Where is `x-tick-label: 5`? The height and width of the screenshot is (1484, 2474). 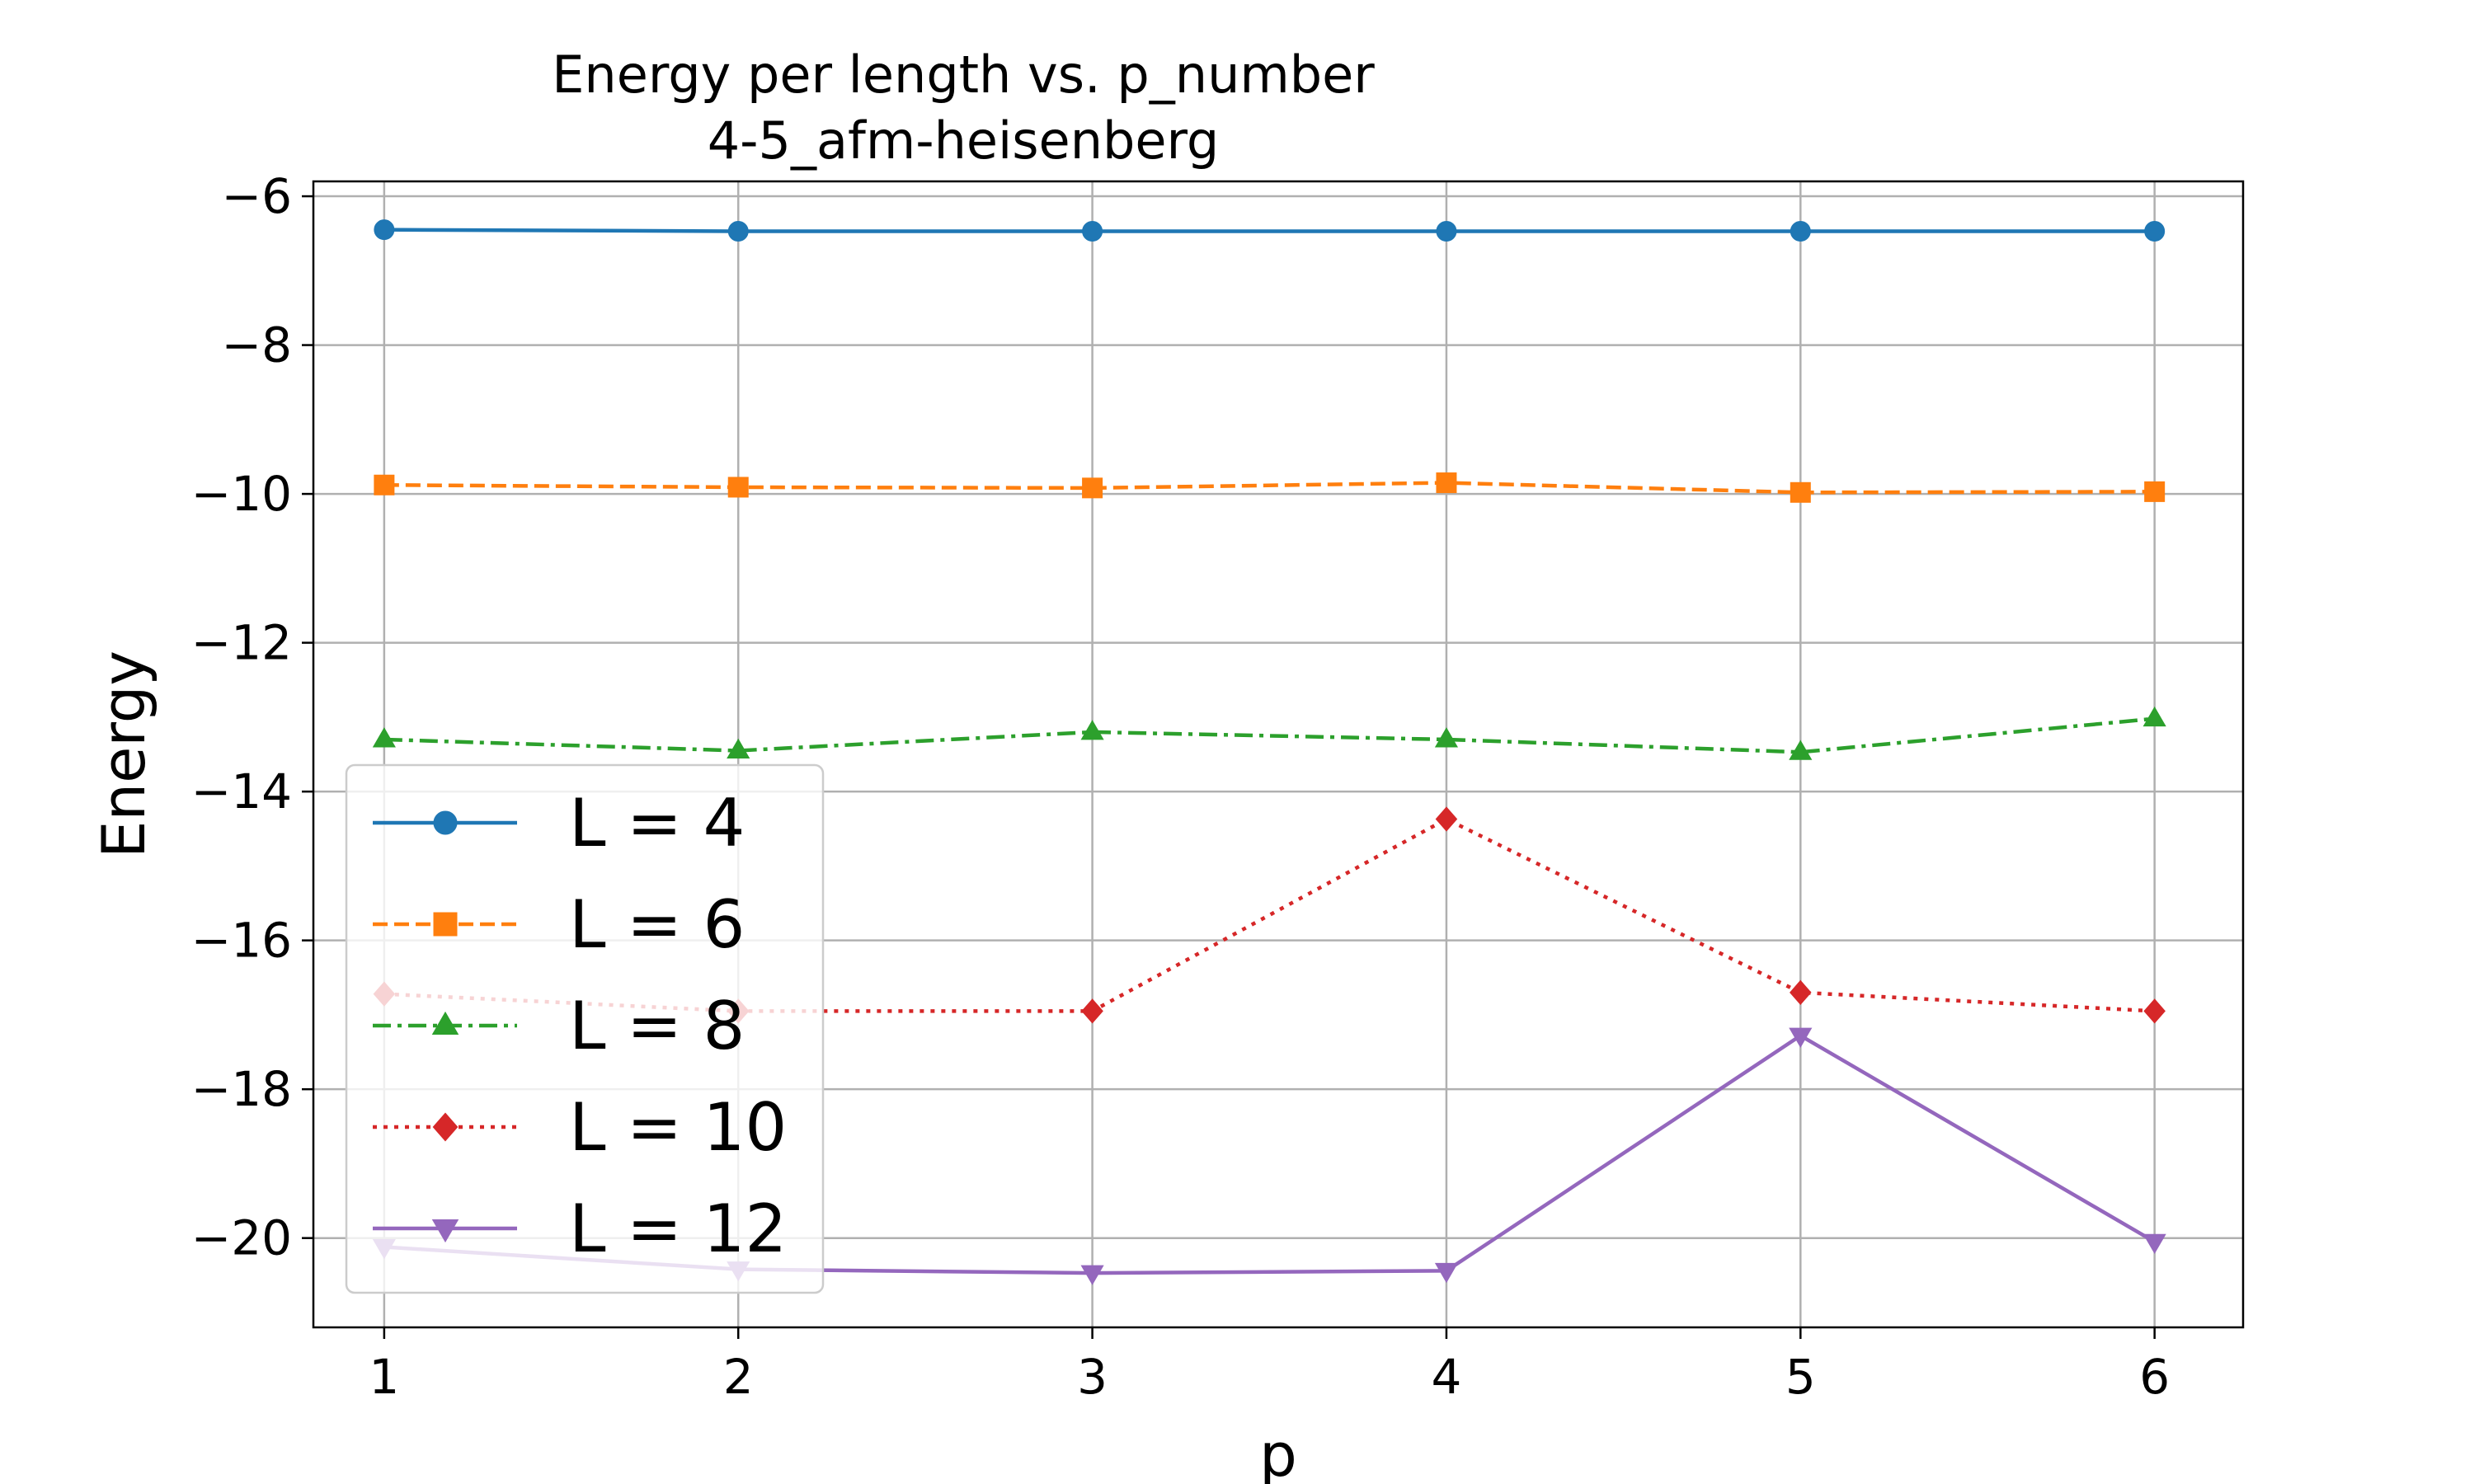 x-tick-label: 5 is located at coordinates (1800, 1377).